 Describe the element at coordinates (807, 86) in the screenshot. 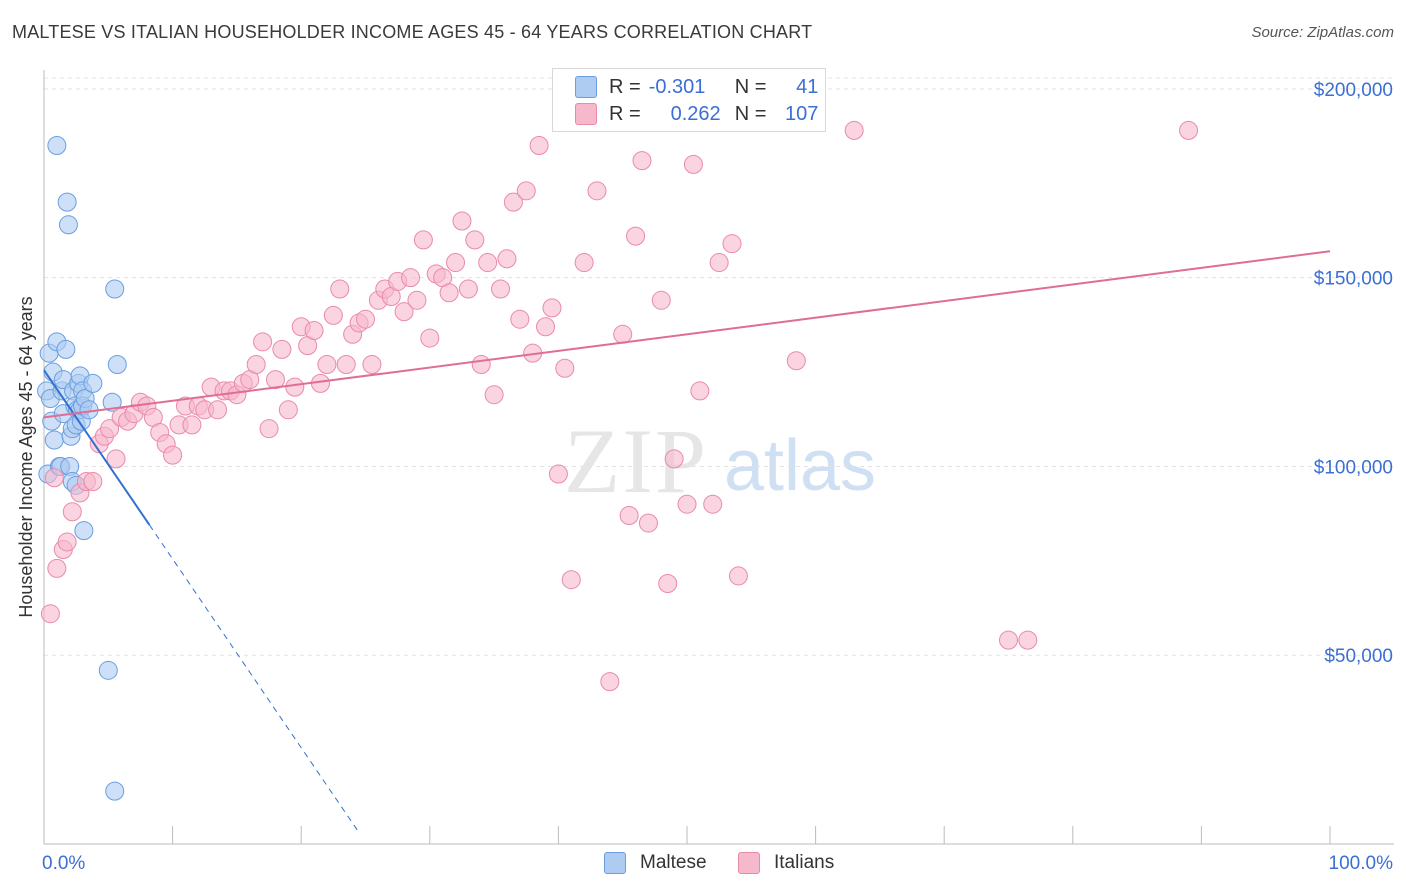

I see `legend-n-value: 41` at that location.